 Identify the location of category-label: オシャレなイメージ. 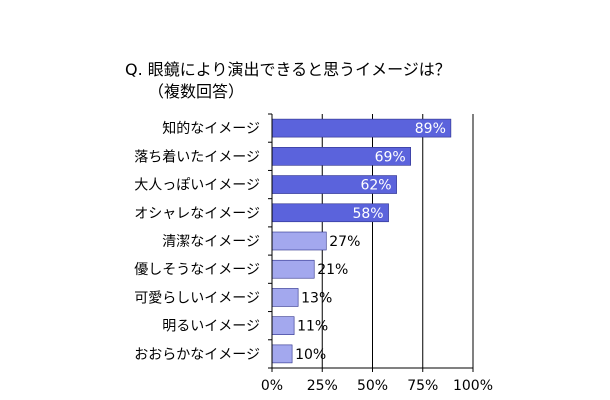
(197, 214).